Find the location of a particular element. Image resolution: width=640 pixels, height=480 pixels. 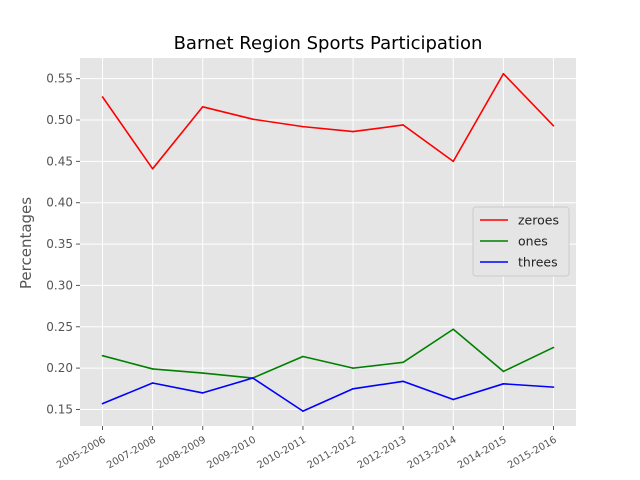

x-tick-label: 2014-2015 is located at coordinates (482, 453).